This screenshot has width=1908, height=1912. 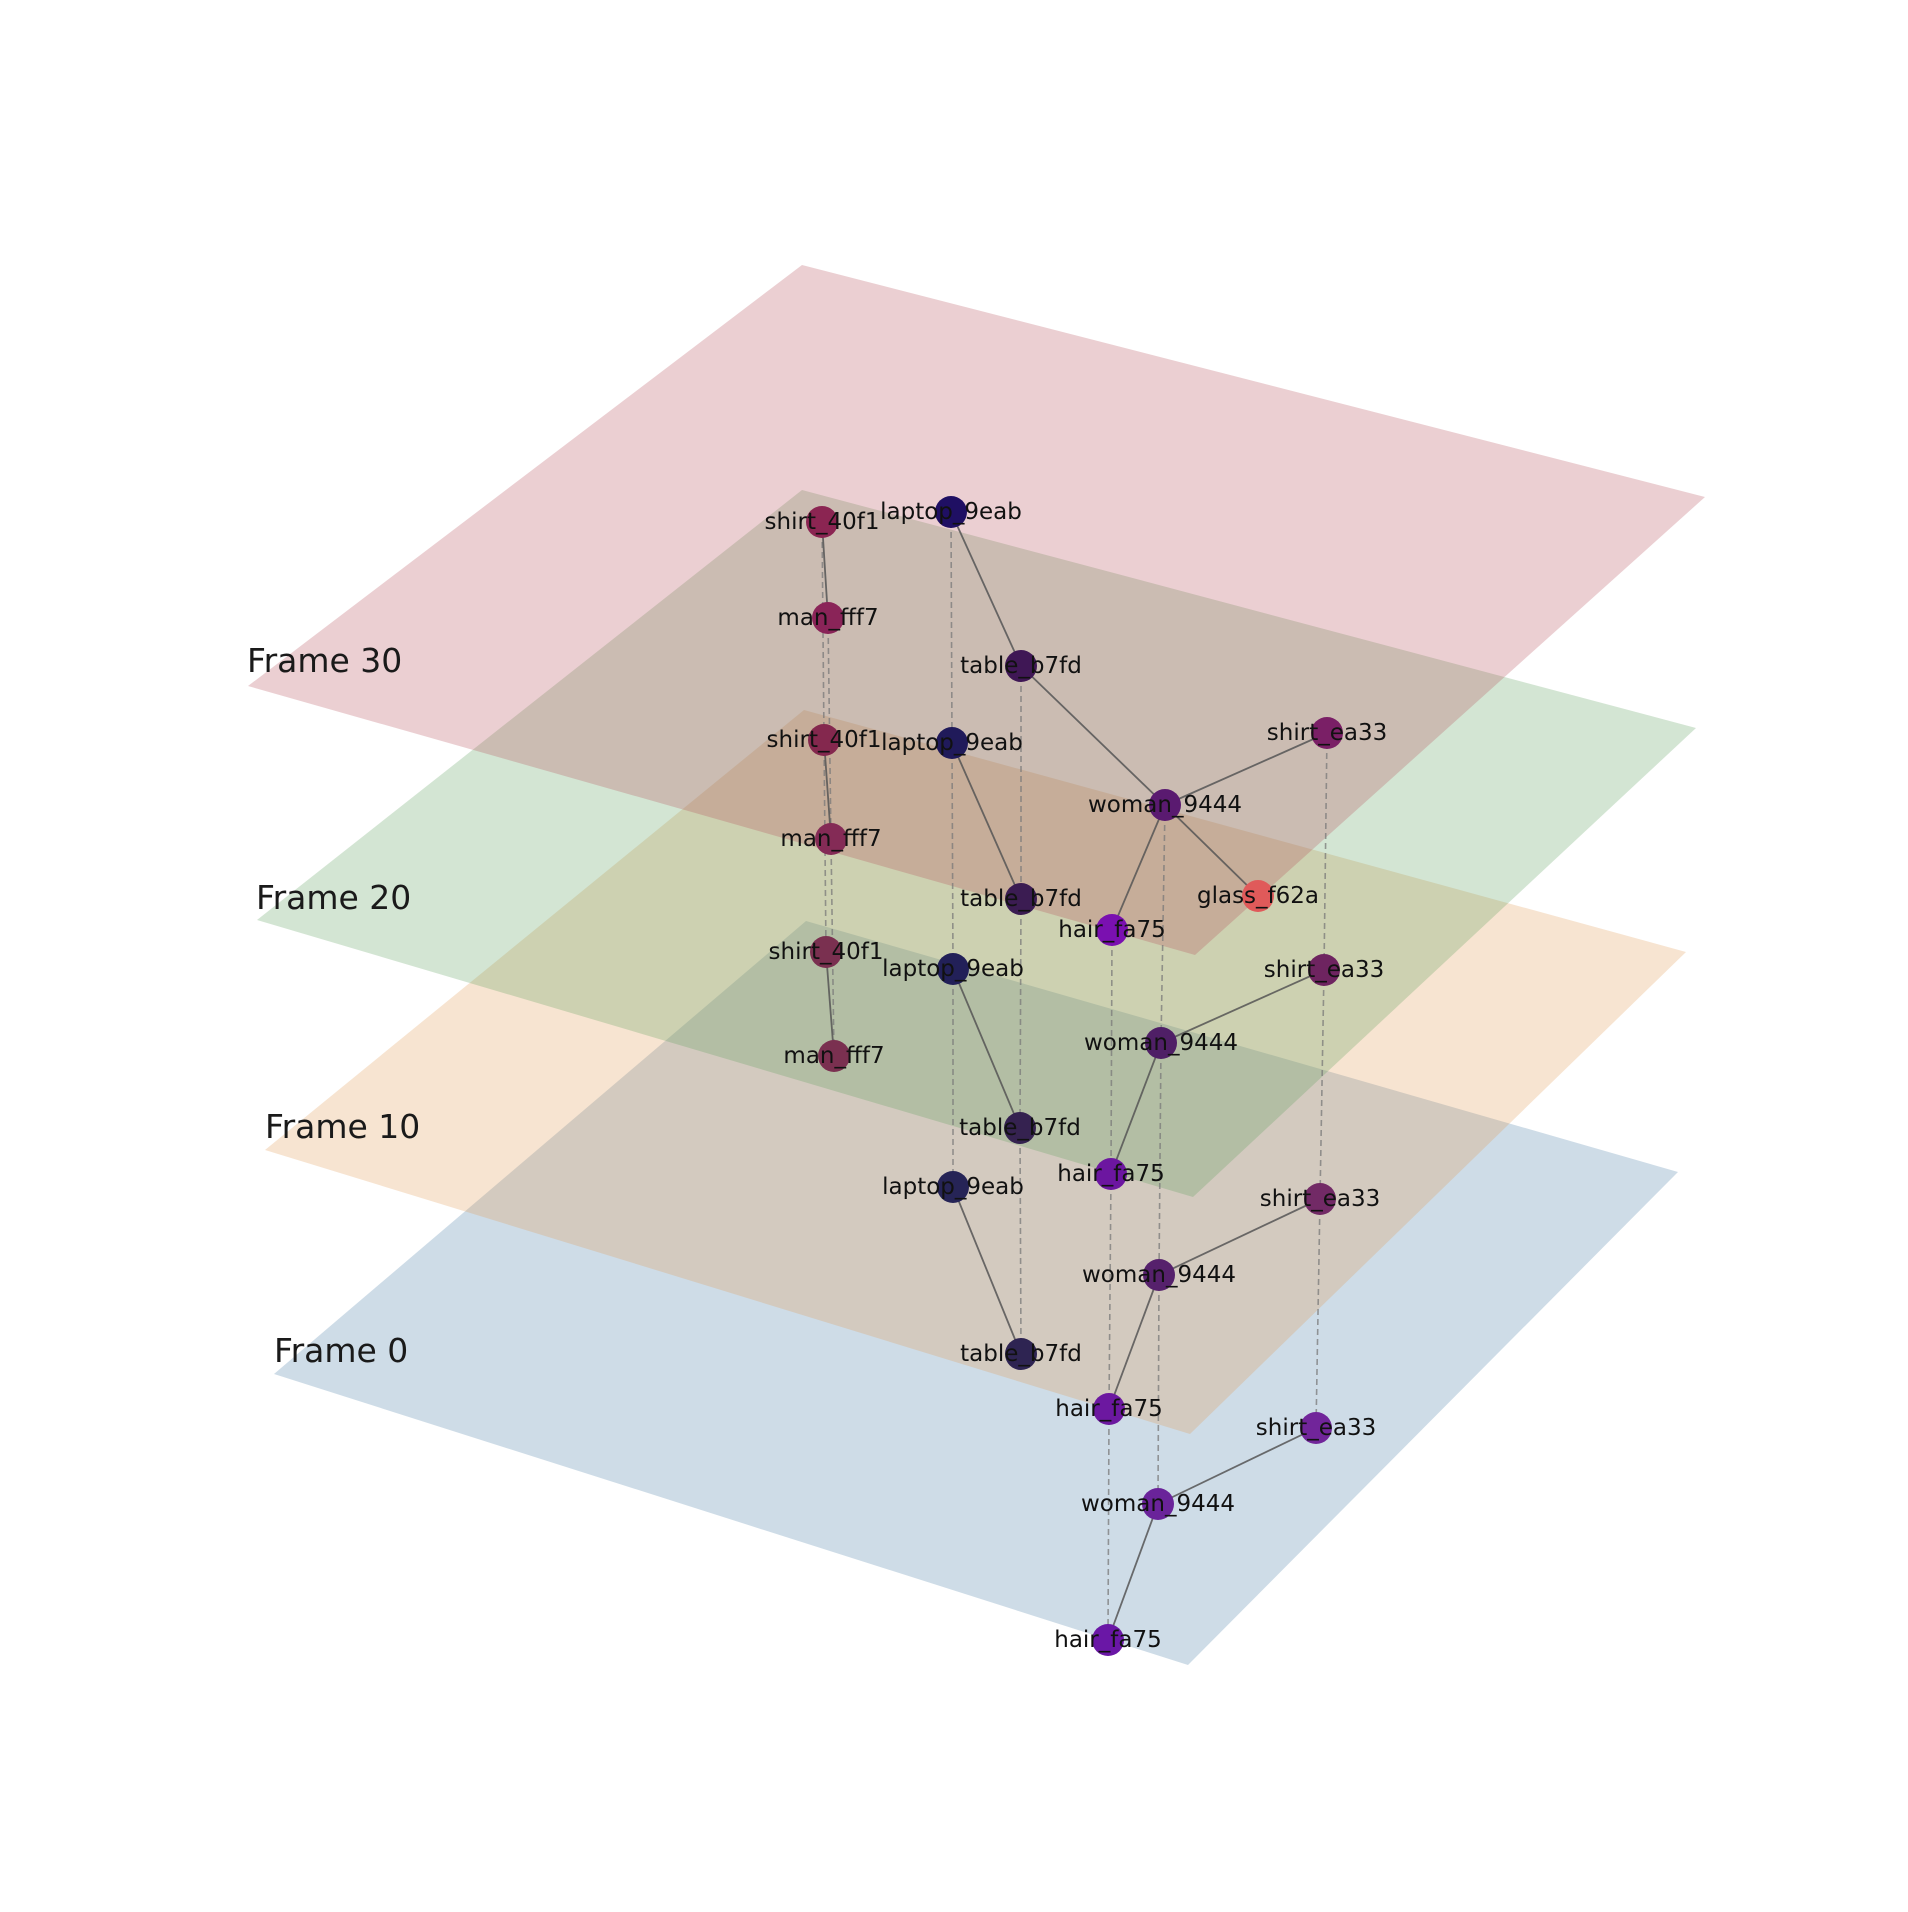 What do you see at coordinates (324, 660) in the screenshot?
I see `frame-label: Frame 30` at bounding box center [324, 660].